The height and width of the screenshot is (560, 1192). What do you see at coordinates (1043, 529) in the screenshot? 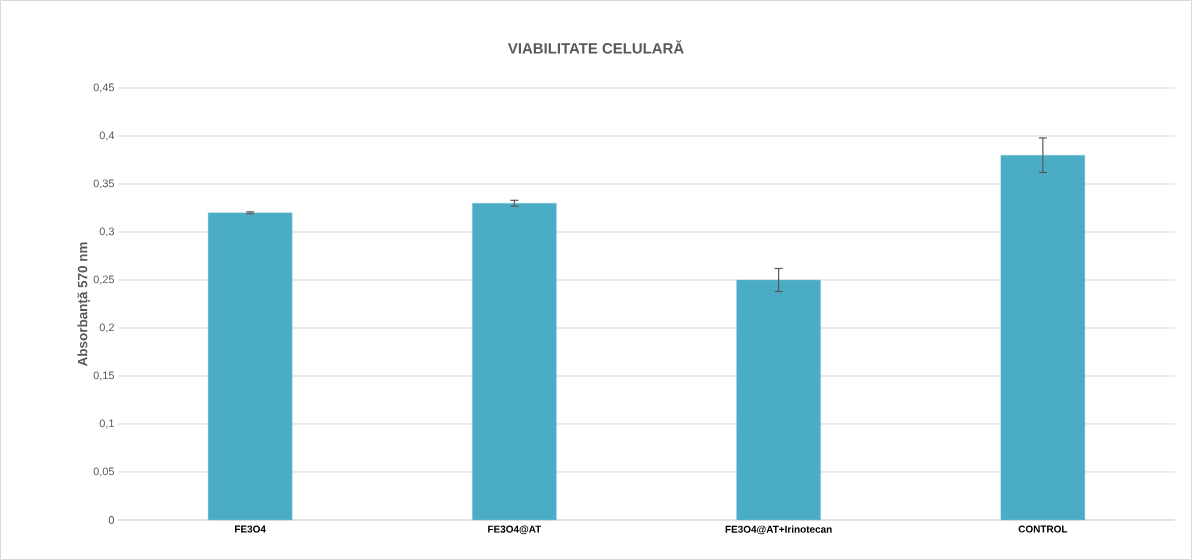
I see `x-tick-label: CONTROL` at bounding box center [1043, 529].